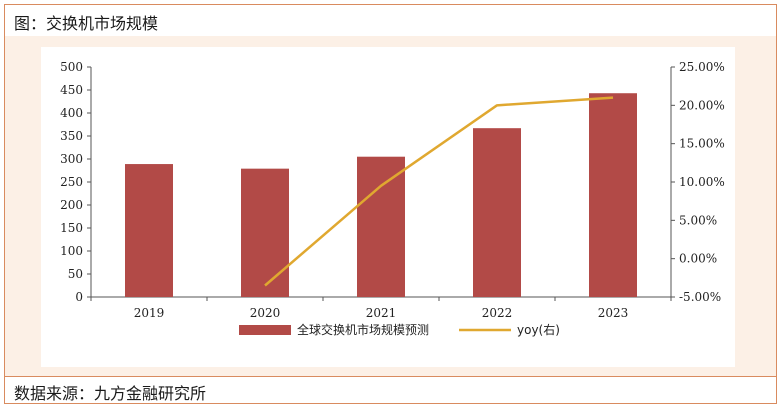 The height and width of the screenshot is (410, 783). I want to click on source-note: 数据来源：九方金融研究所, so click(110, 393).